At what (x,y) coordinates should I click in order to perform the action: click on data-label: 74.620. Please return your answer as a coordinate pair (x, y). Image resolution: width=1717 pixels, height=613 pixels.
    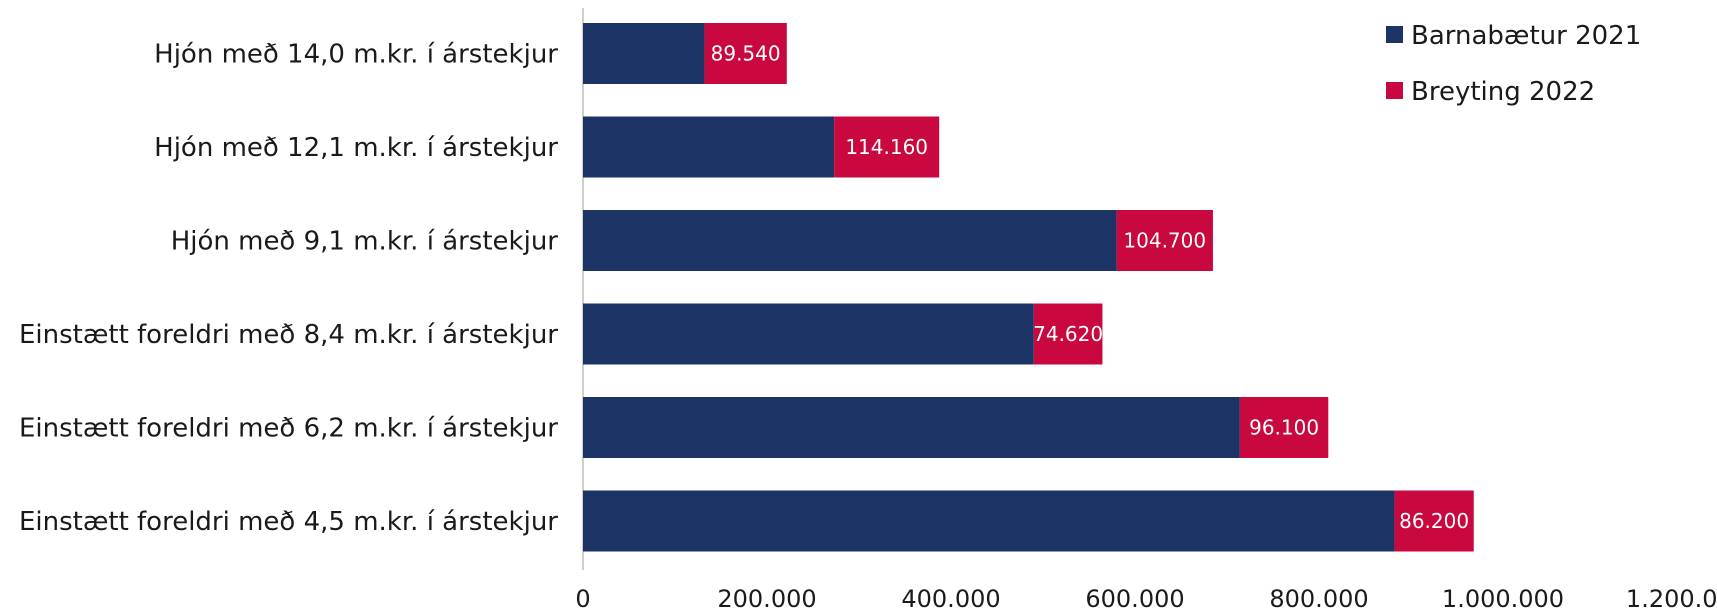
    Looking at the image, I should click on (1068, 334).